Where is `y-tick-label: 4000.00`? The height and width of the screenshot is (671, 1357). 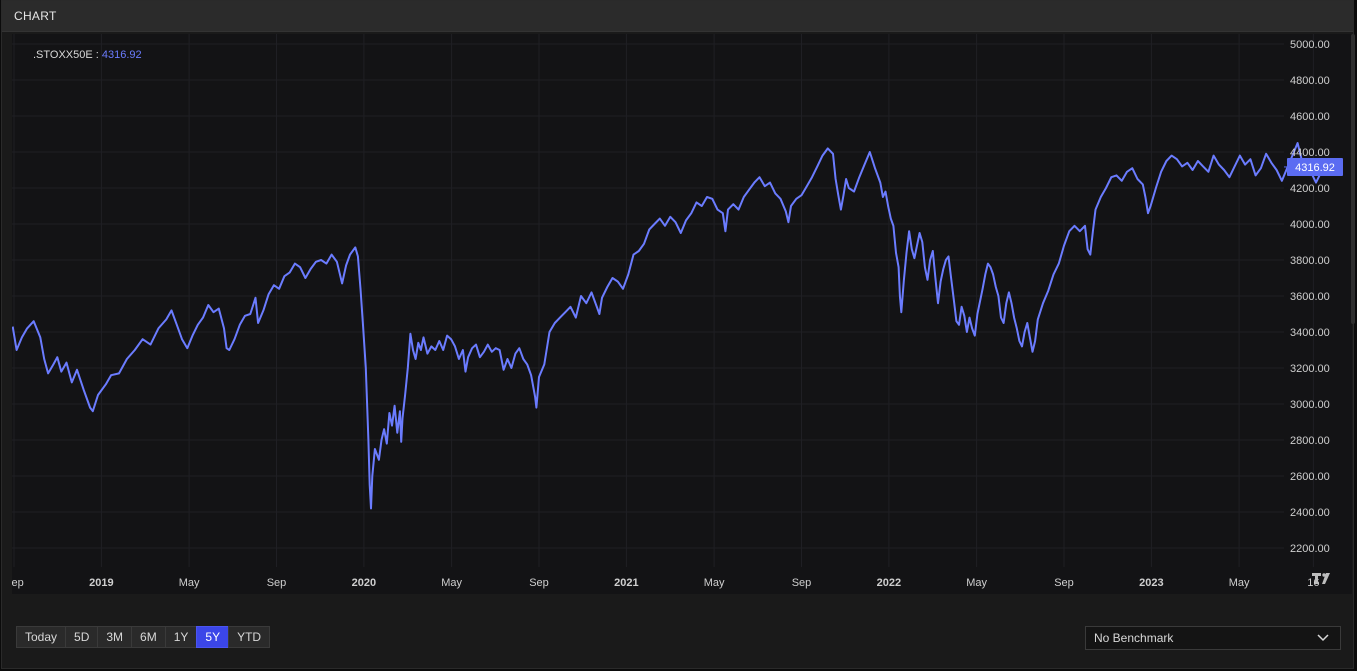 y-tick-label: 4000.00 is located at coordinates (1310, 225).